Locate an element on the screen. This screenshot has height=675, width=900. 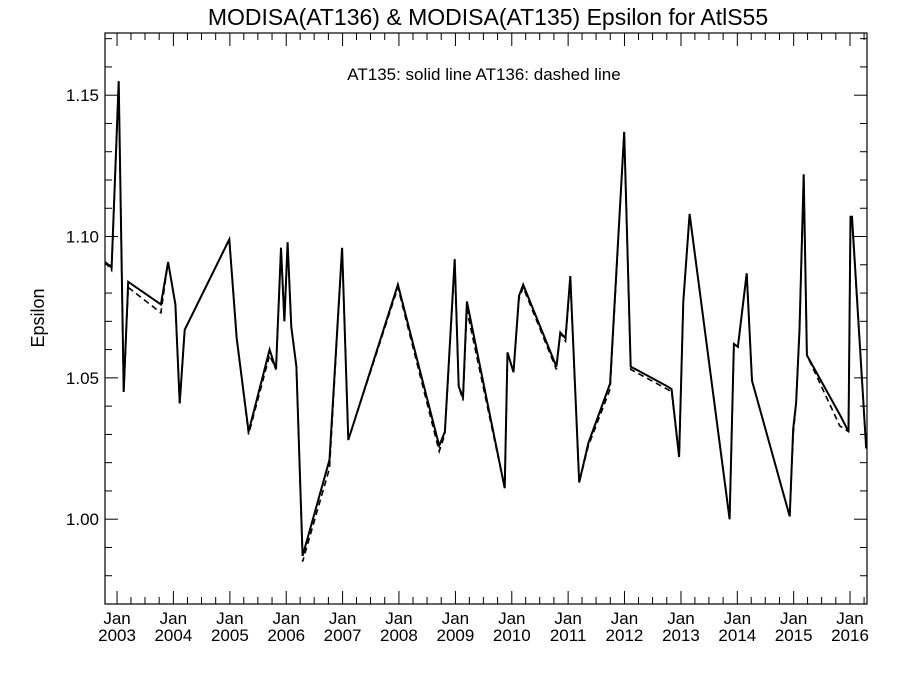
x-tick-label-year: 2009 is located at coordinates (456, 635).